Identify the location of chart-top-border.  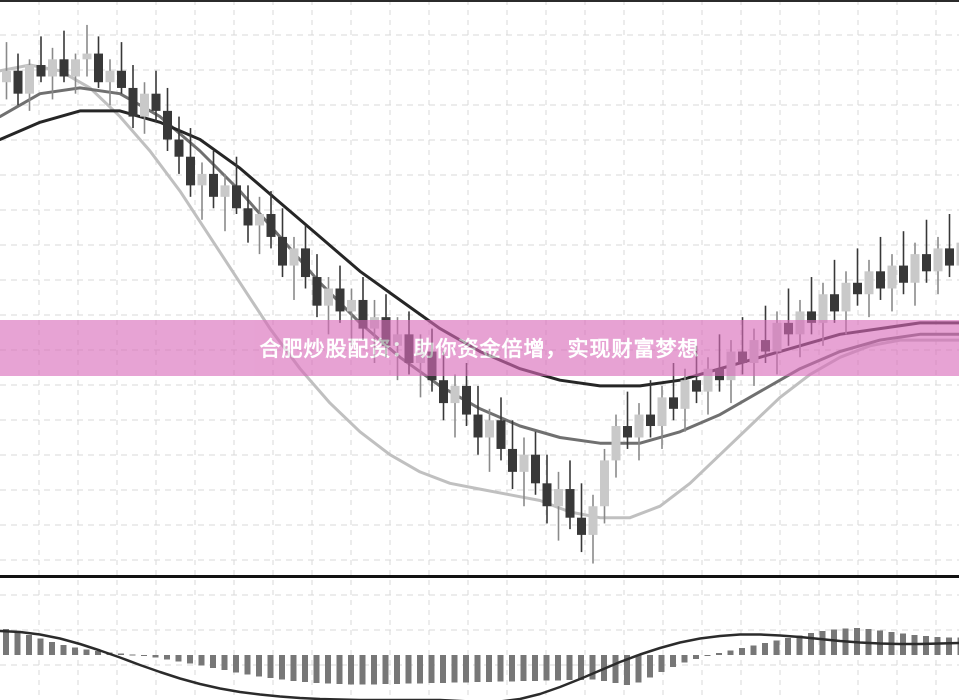
(479, 1).